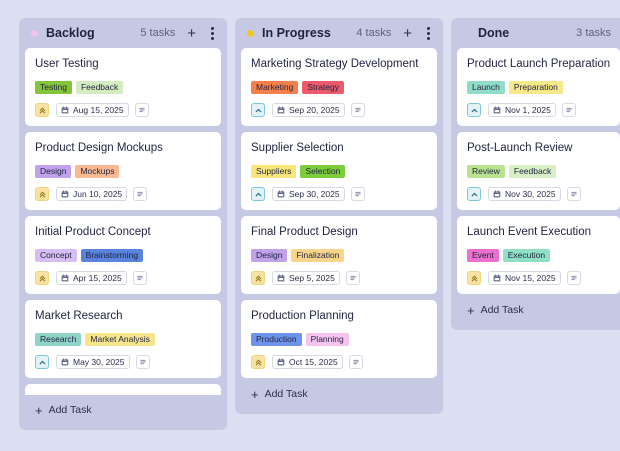  I want to click on due-date: Oct 15, 2025, so click(307, 362).